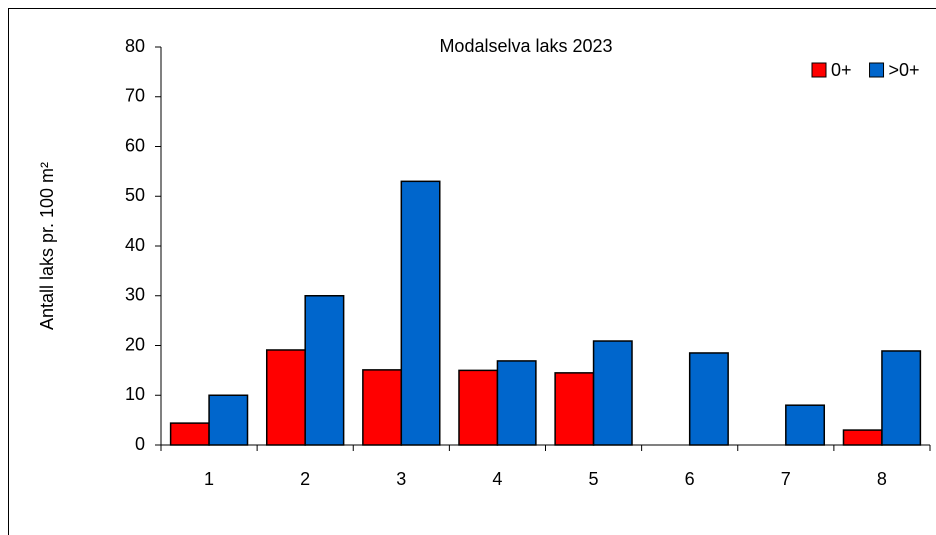 The image size is (936, 535). What do you see at coordinates (135, 195) in the screenshot?
I see `y-tick-label: 50` at bounding box center [135, 195].